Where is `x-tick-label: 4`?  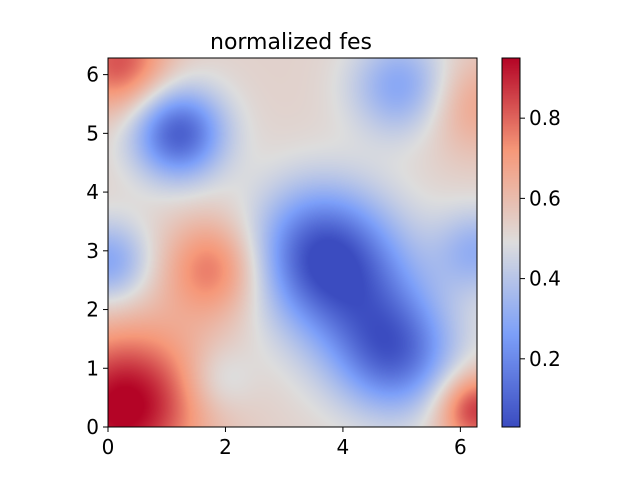
x-tick-label: 4 is located at coordinates (343, 447).